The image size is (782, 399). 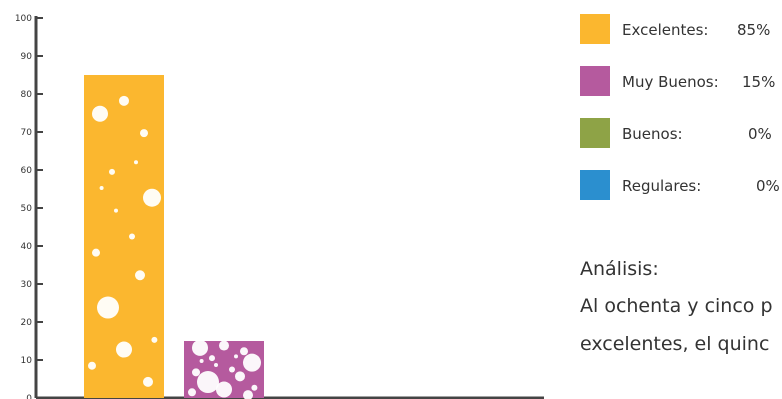 I want to click on legend-item-buenos: Buenos: 0%, so click(x=681, y=133).